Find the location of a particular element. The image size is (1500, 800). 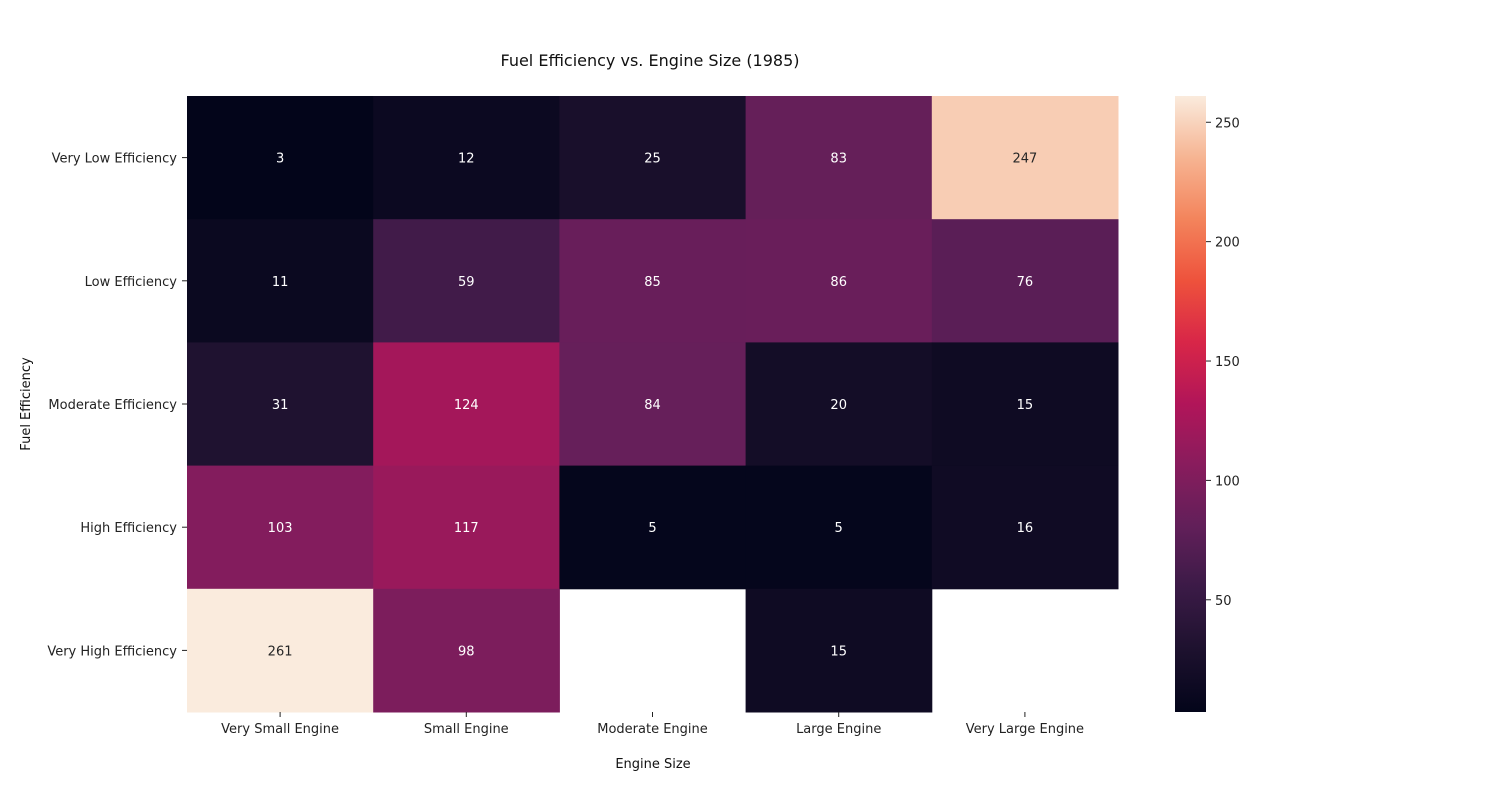

cell-value-label: 124 is located at coordinates (466, 405).